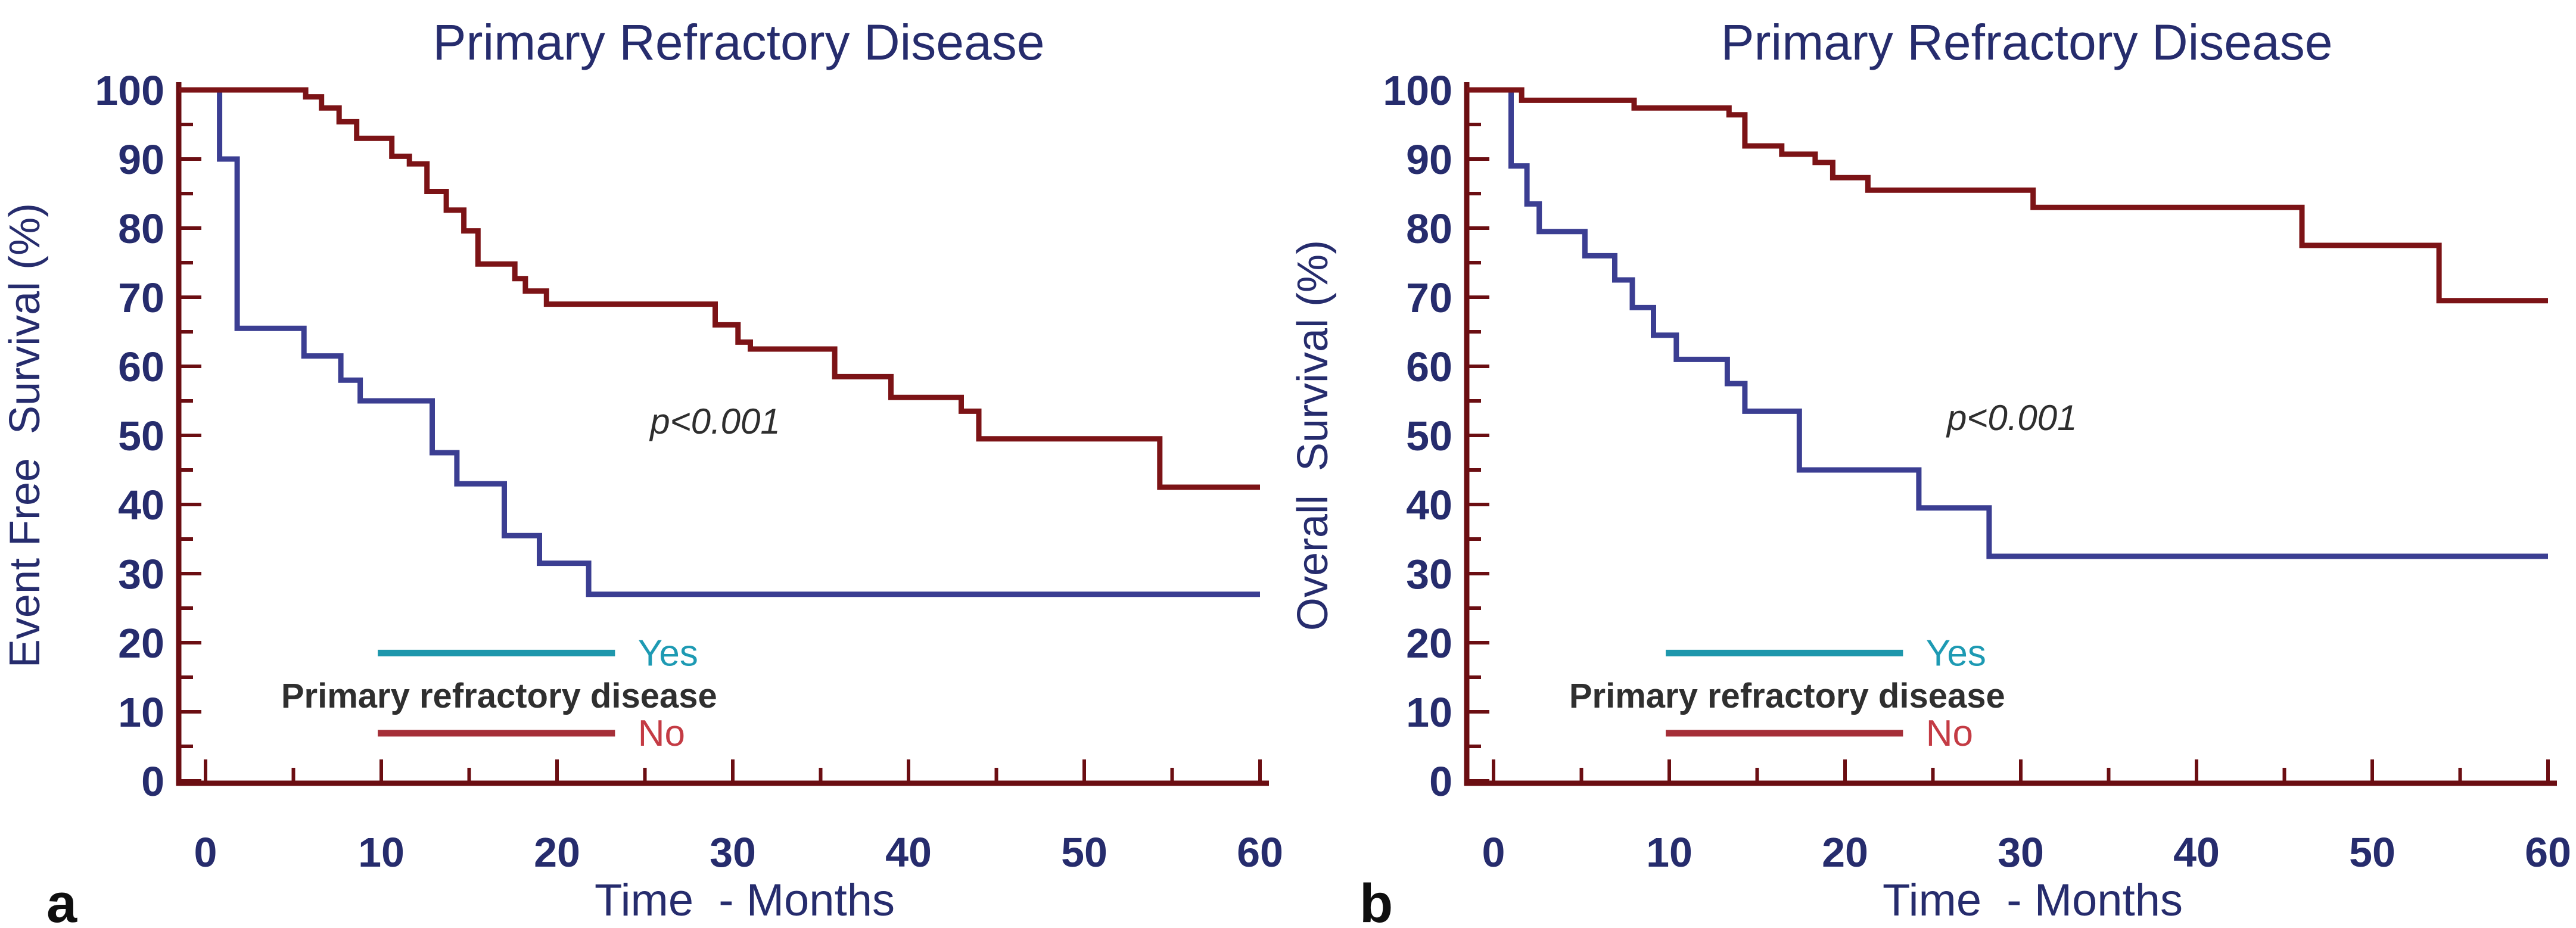 This screenshot has width=2576, height=928. What do you see at coordinates (1376, 900) in the screenshot?
I see `panel-letter: b` at bounding box center [1376, 900].